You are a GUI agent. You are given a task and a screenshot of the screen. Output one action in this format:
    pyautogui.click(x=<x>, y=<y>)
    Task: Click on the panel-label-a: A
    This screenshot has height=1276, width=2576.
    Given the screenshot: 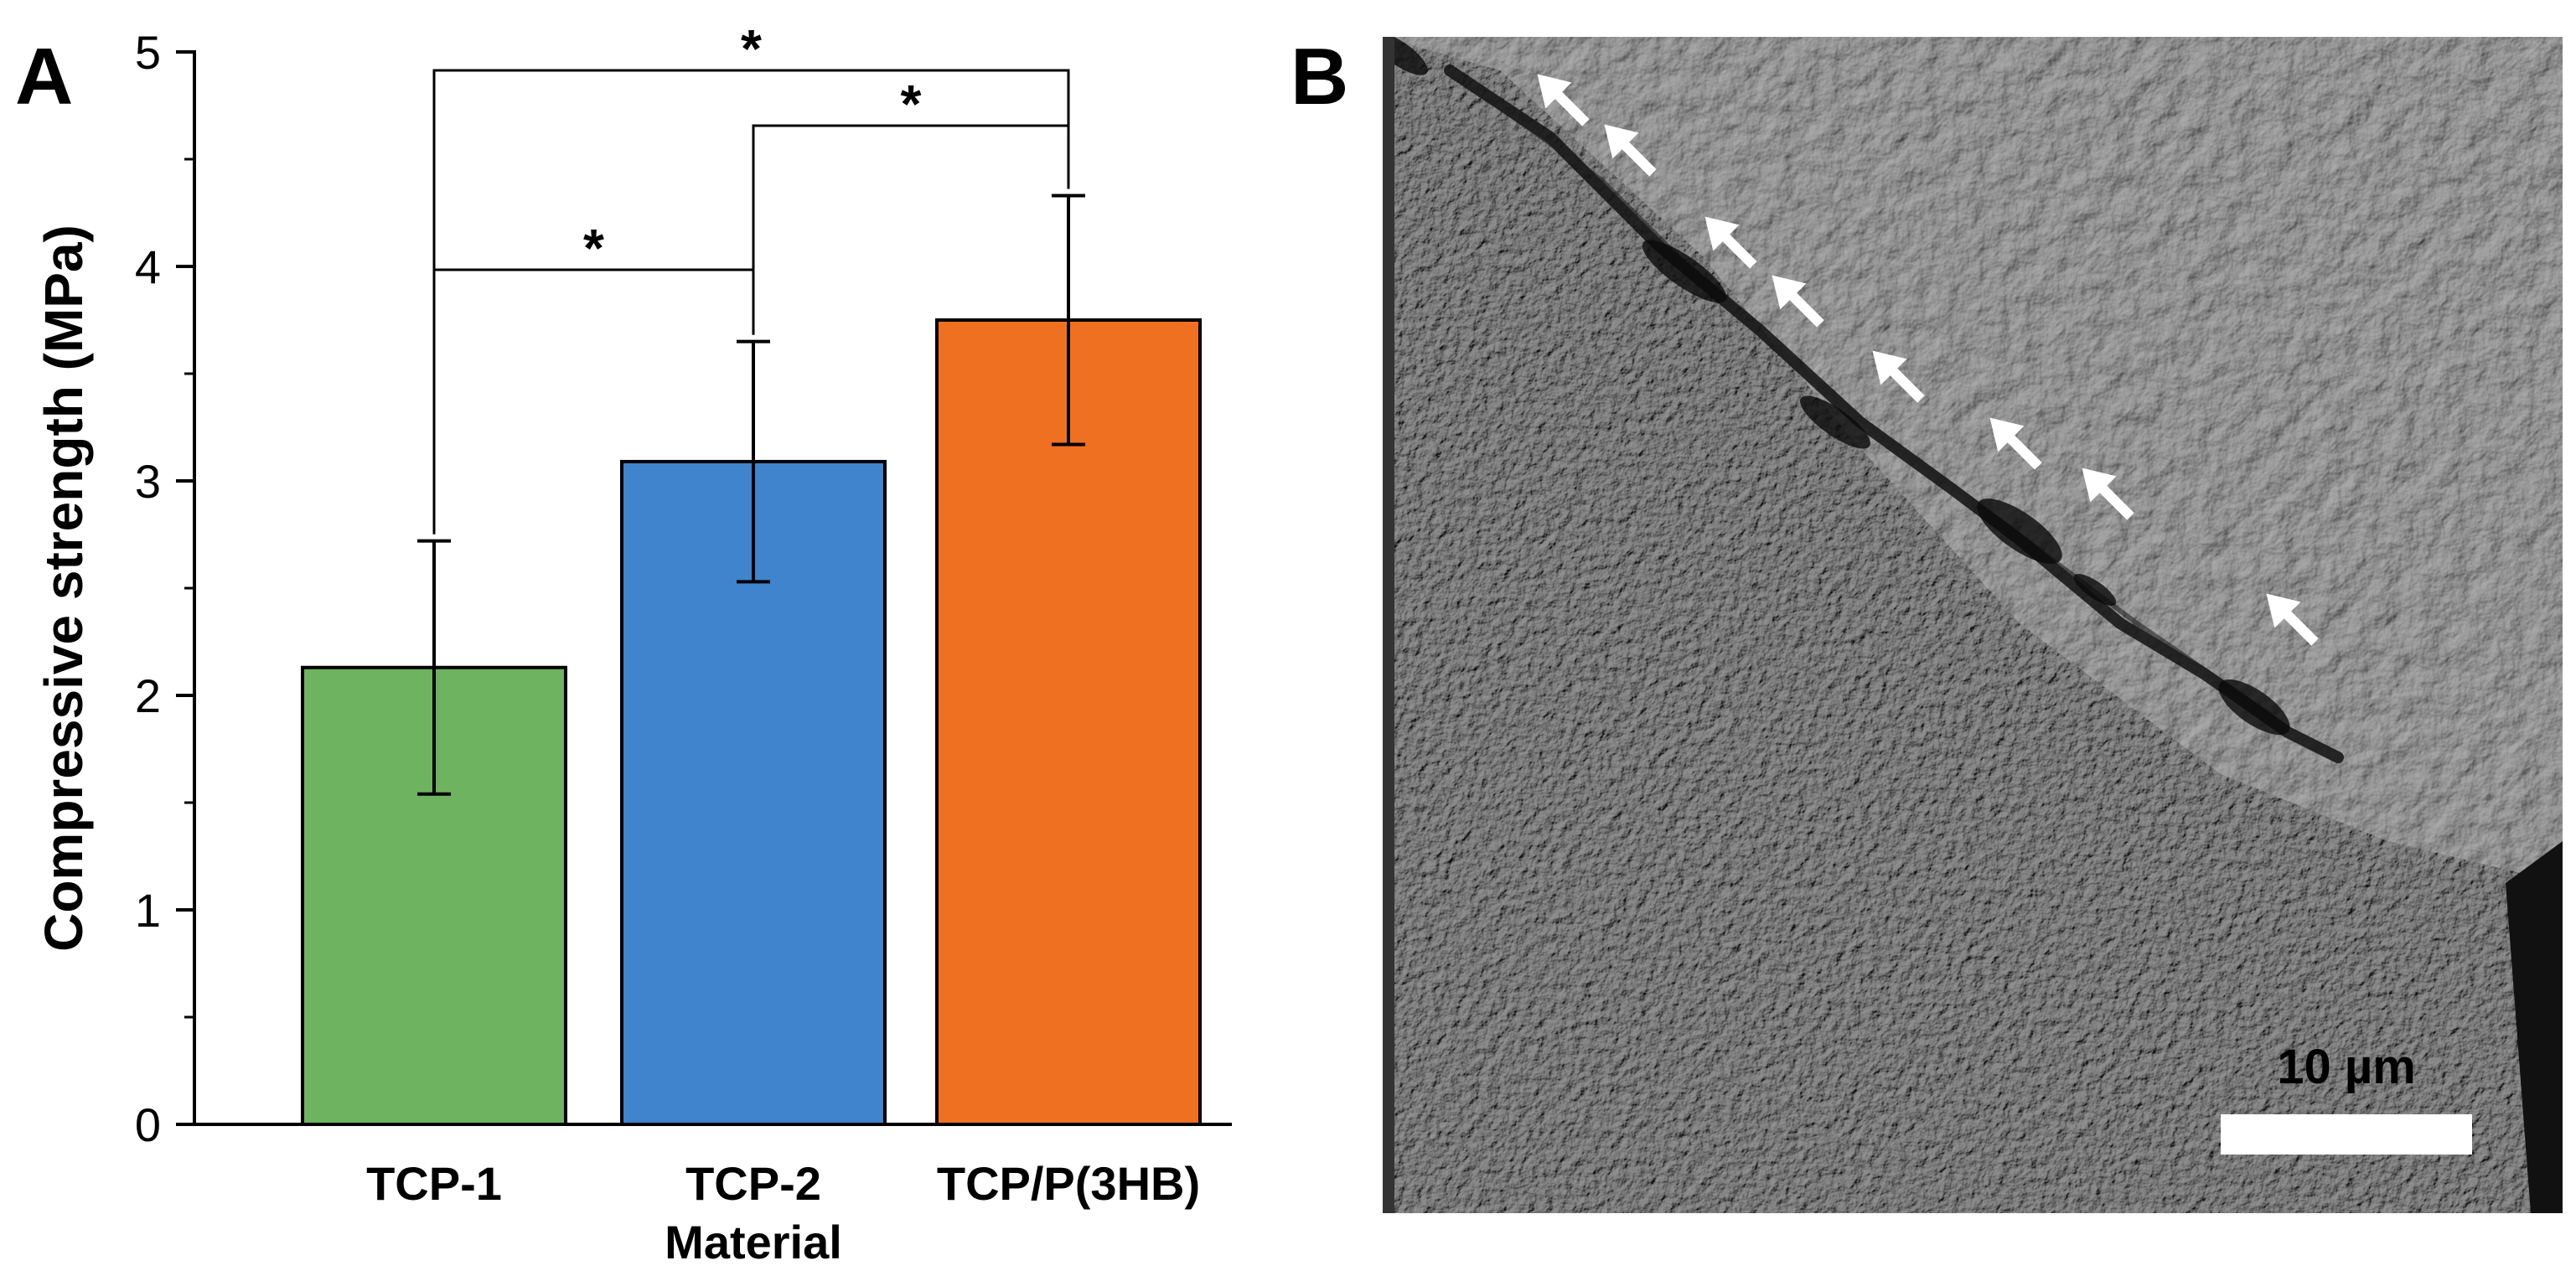 What is the action you would take?
    pyautogui.click(x=44, y=76)
    